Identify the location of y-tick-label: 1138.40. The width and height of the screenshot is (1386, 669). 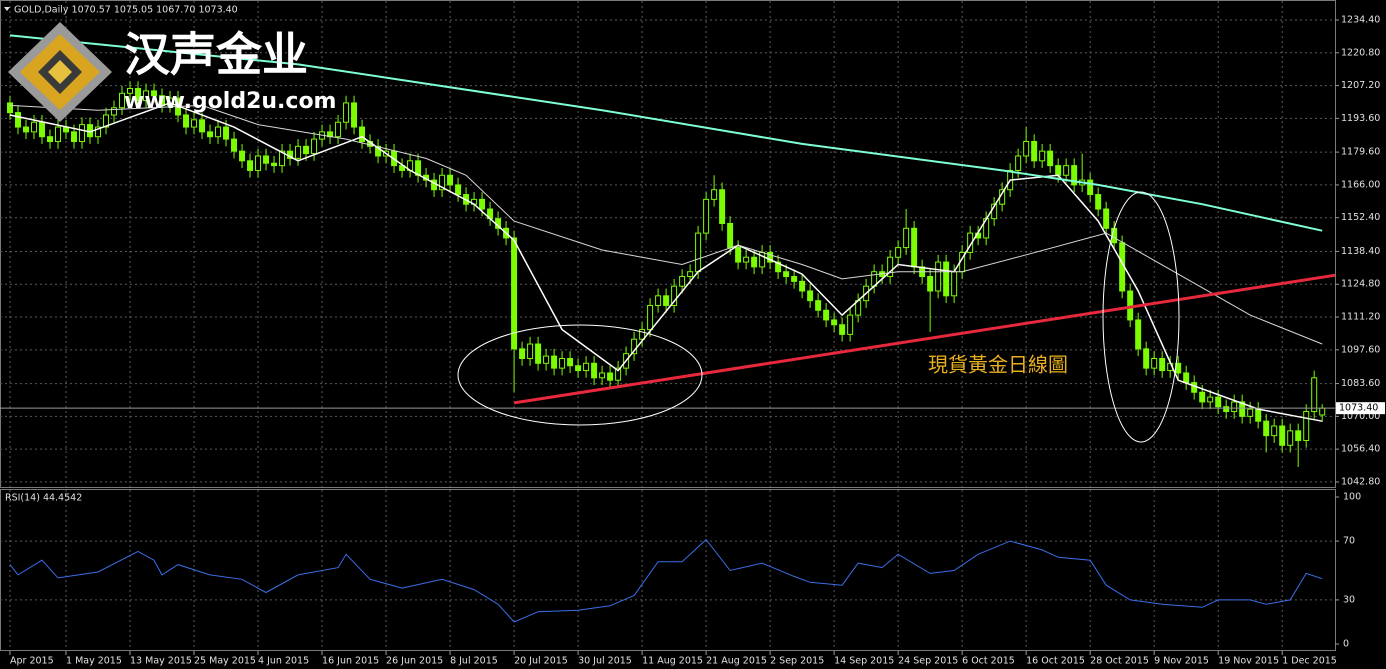
(1360, 251).